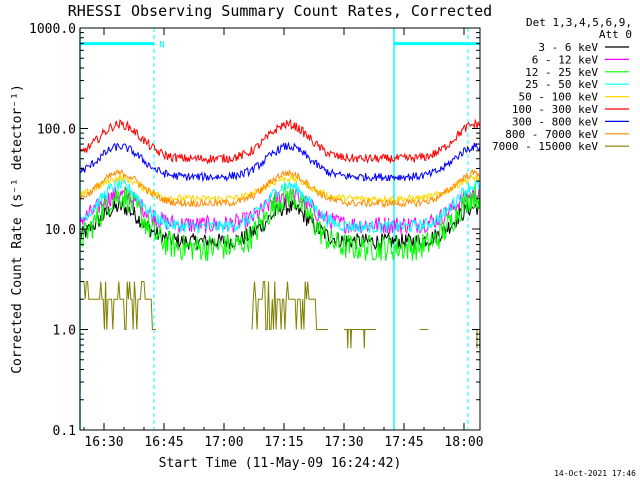 Image resolution: width=640 pixels, height=480 pixels. I want to click on x-tick-label: 16:45, so click(163, 442).